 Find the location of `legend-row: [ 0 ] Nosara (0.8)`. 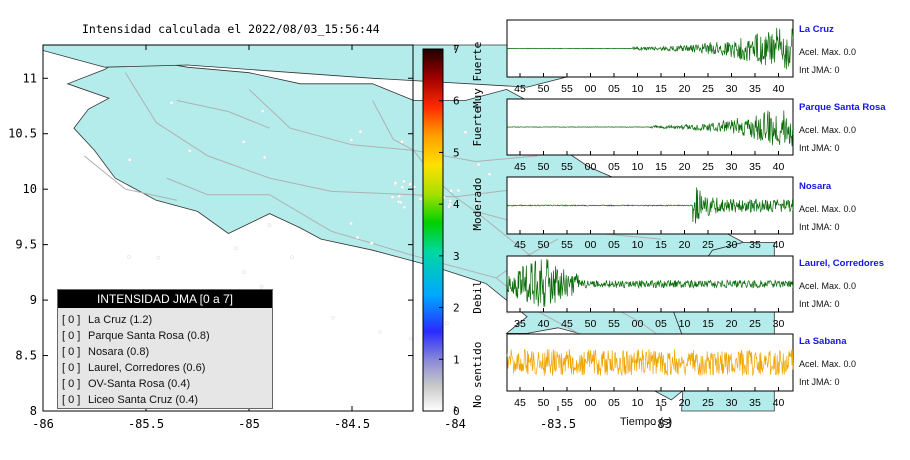

legend-row: [ 0 ] Nosara (0.8) is located at coordinates (165, 352).